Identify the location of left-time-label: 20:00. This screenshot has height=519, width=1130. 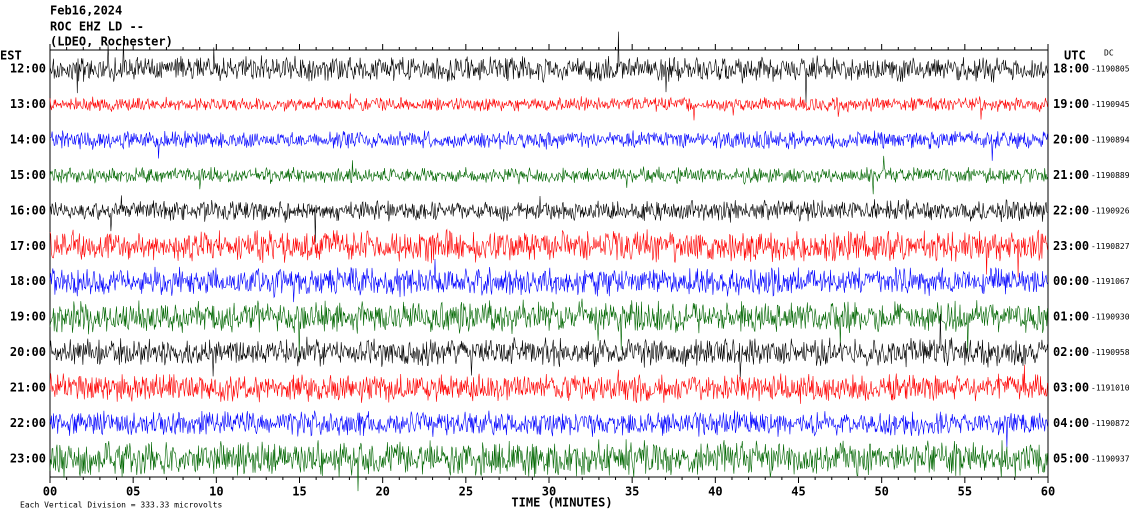
(28, 352).